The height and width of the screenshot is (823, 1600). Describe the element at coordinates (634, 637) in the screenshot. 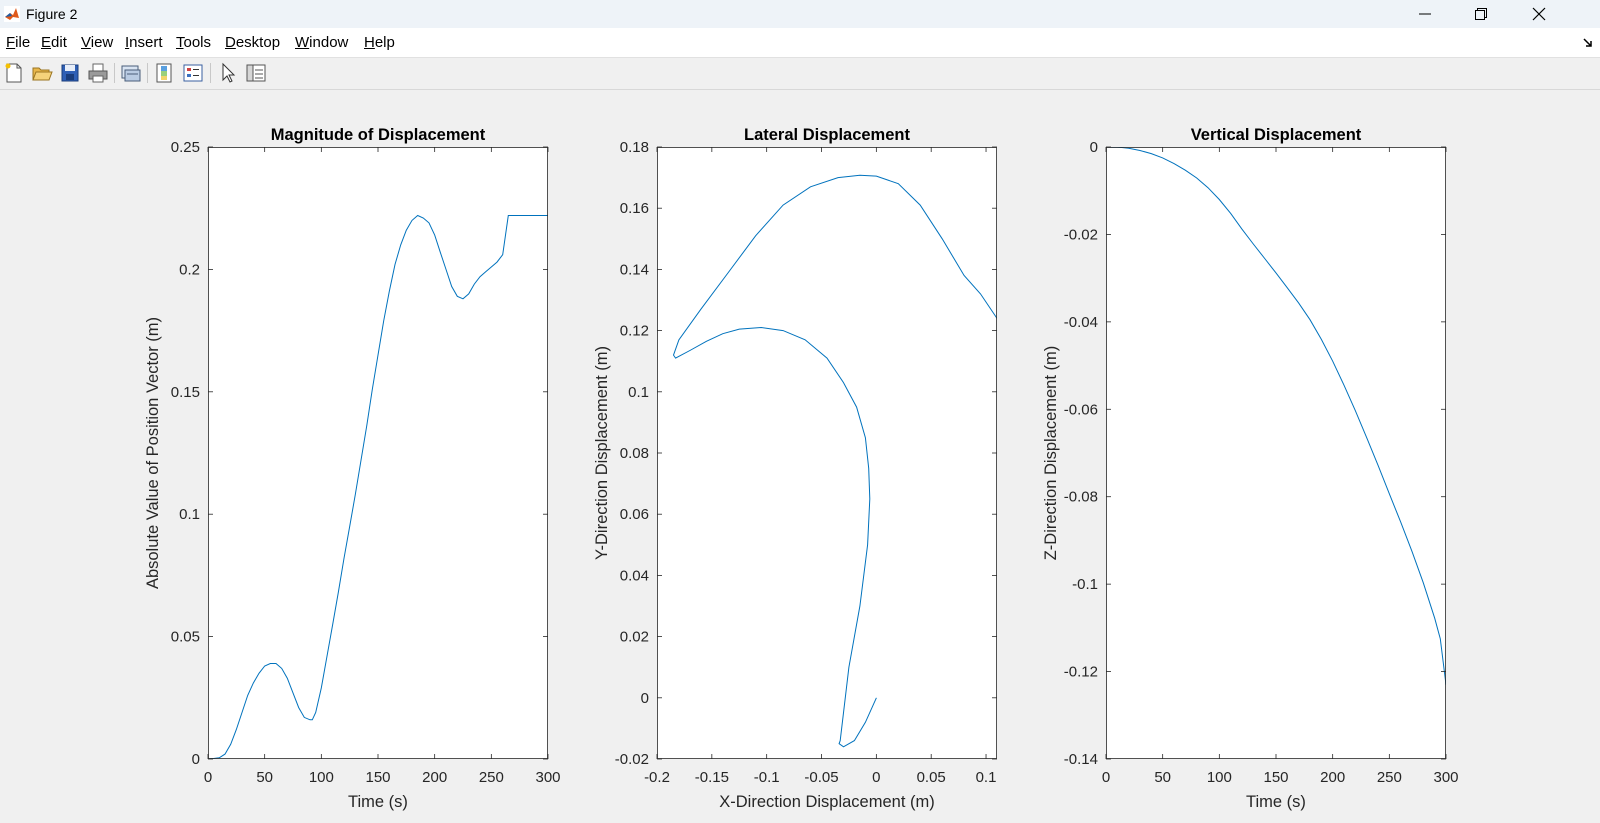

I see `y-tick-label: 0.02` at that location.